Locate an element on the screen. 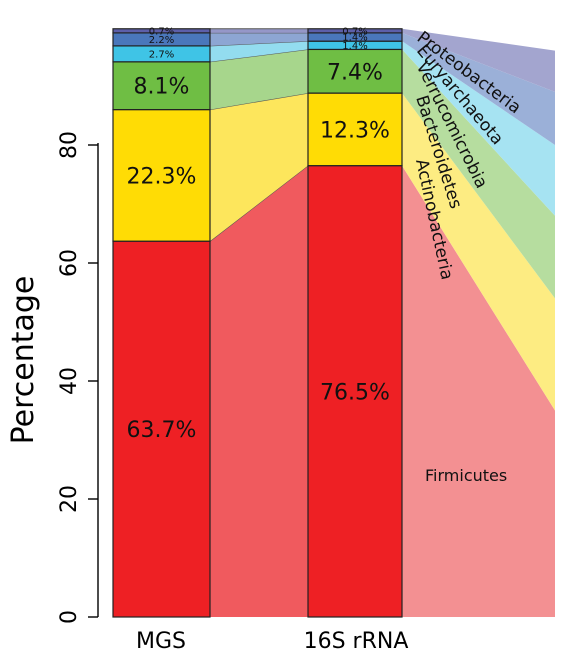  data-label-euryarchaeota-0: 2.2% is located at coordinates (161, 40).